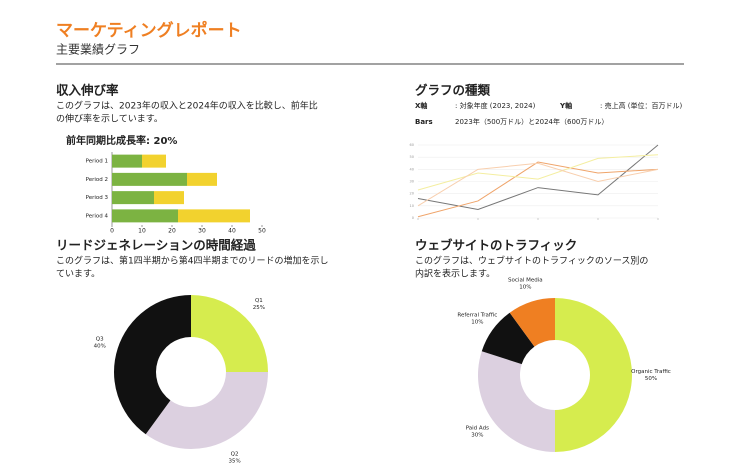 This screenshot has height=468, width=740. I want to click on y-tick-label: 30, so click(412, 182).